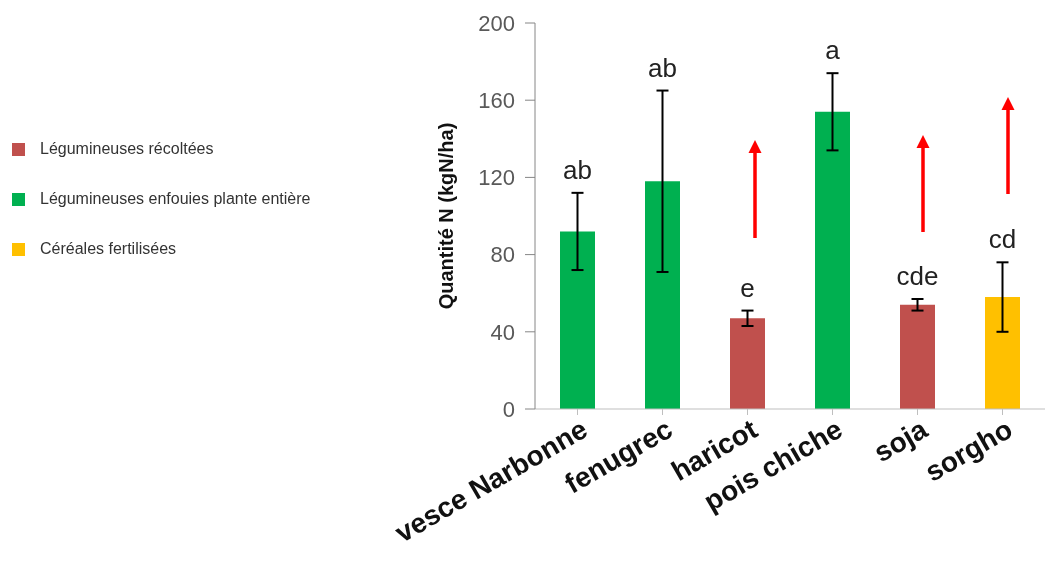  What do you see at coordinates (175, 199) in the screenshot?
I see `legend-label: Légumineuses enfouies plante entière` at bounding box center [175, 199].